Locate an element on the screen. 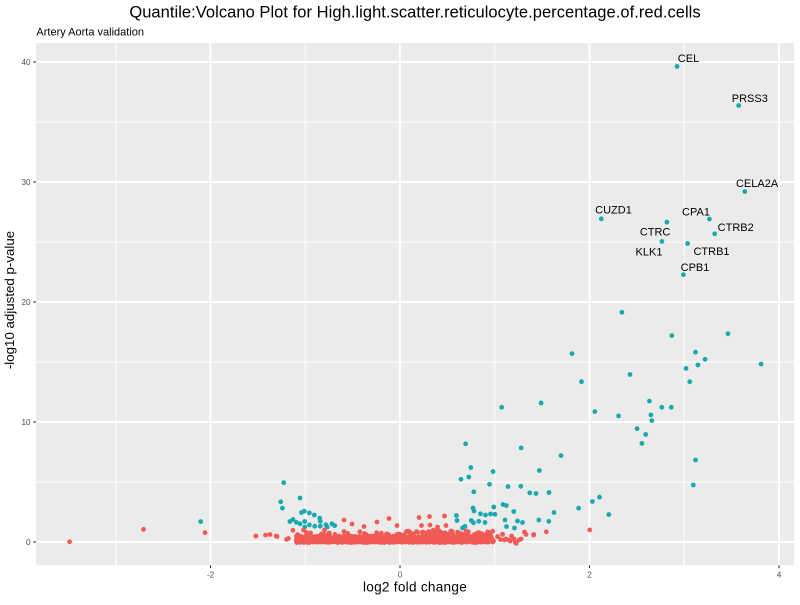  svg-text: 4 is located at coordinates (779, 575).